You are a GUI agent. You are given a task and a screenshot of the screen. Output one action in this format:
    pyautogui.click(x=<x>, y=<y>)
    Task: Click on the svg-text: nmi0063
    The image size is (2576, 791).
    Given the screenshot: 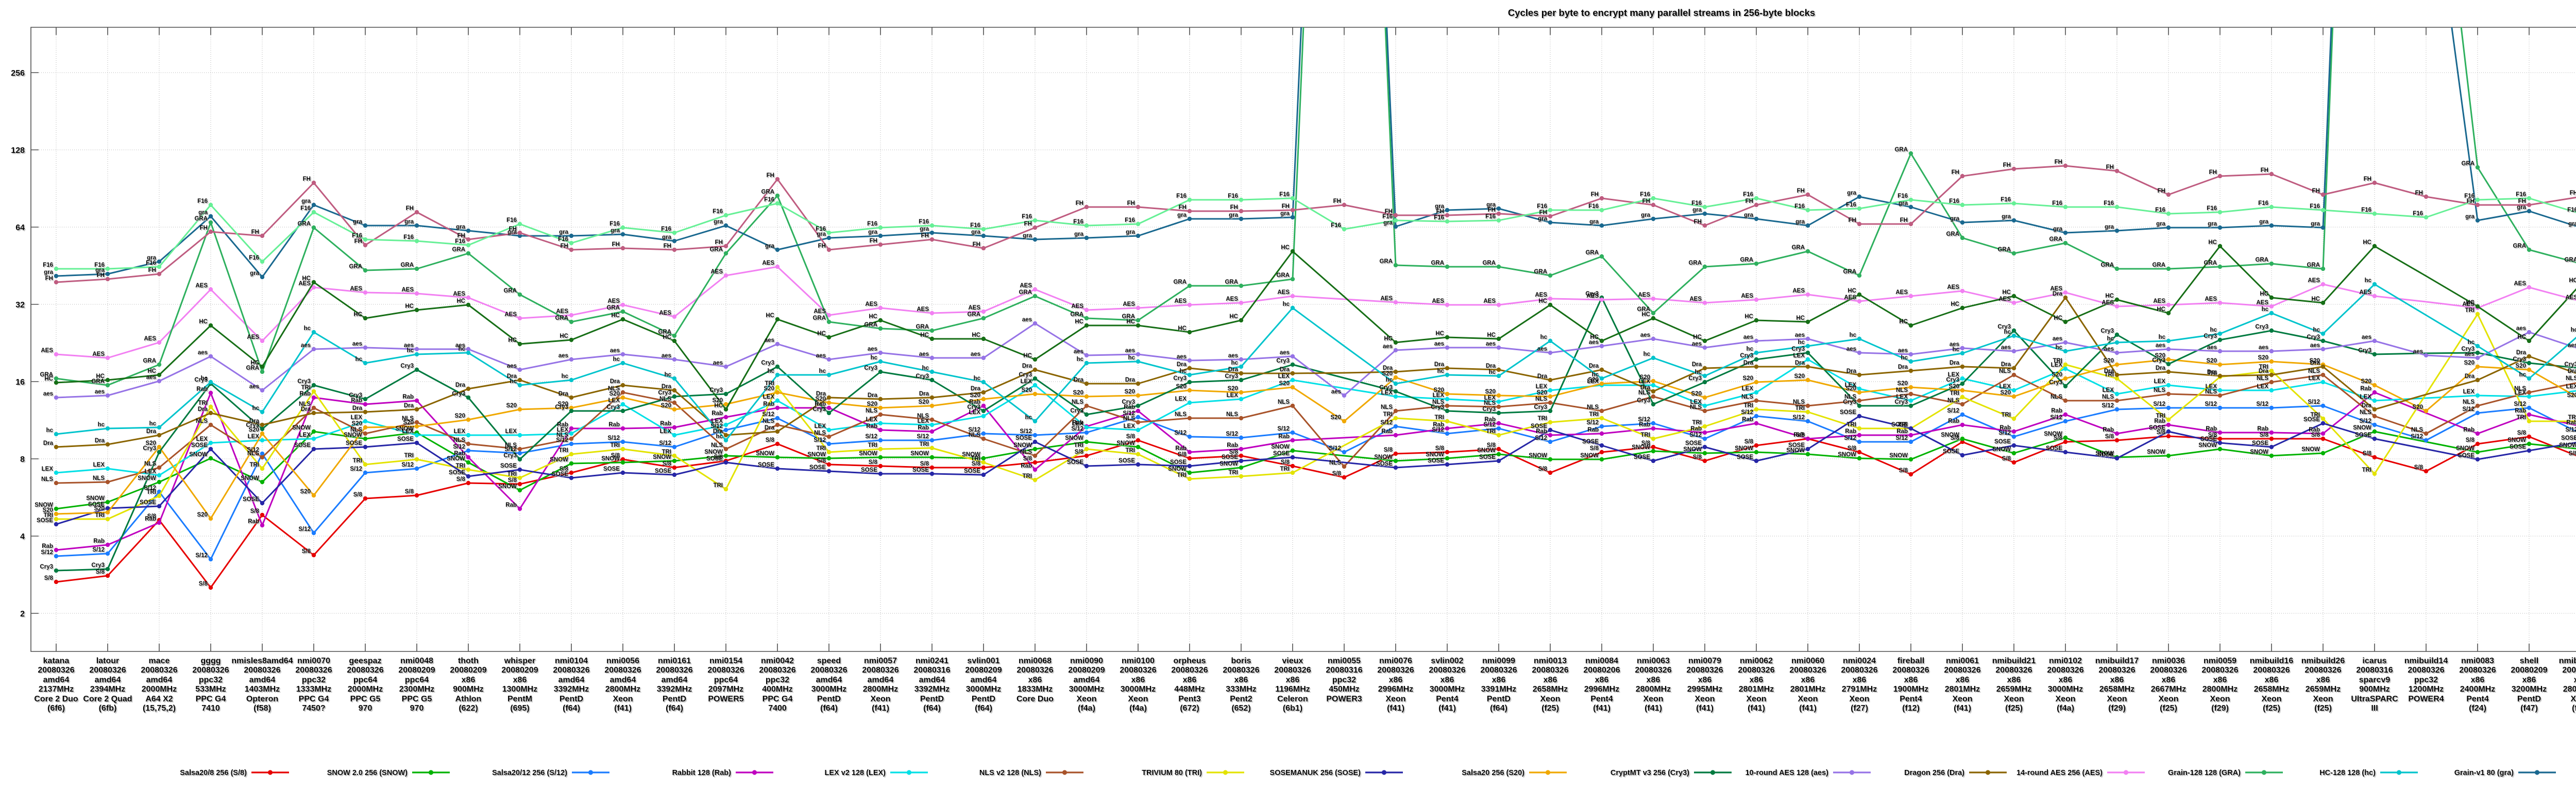 What is the action you would take?
    pyautogui.click(x=1653, y=661)
    